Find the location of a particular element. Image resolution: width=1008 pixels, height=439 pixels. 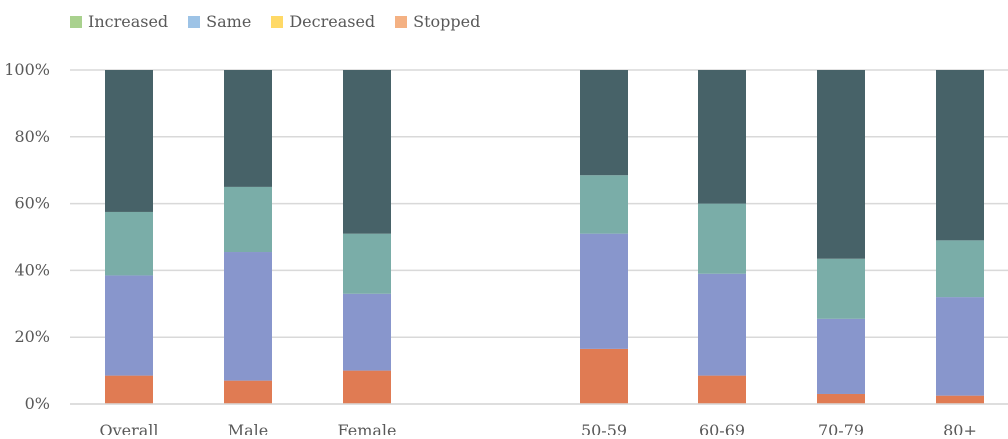

y-tick-label: 20% is located at coordinates (32, 336).